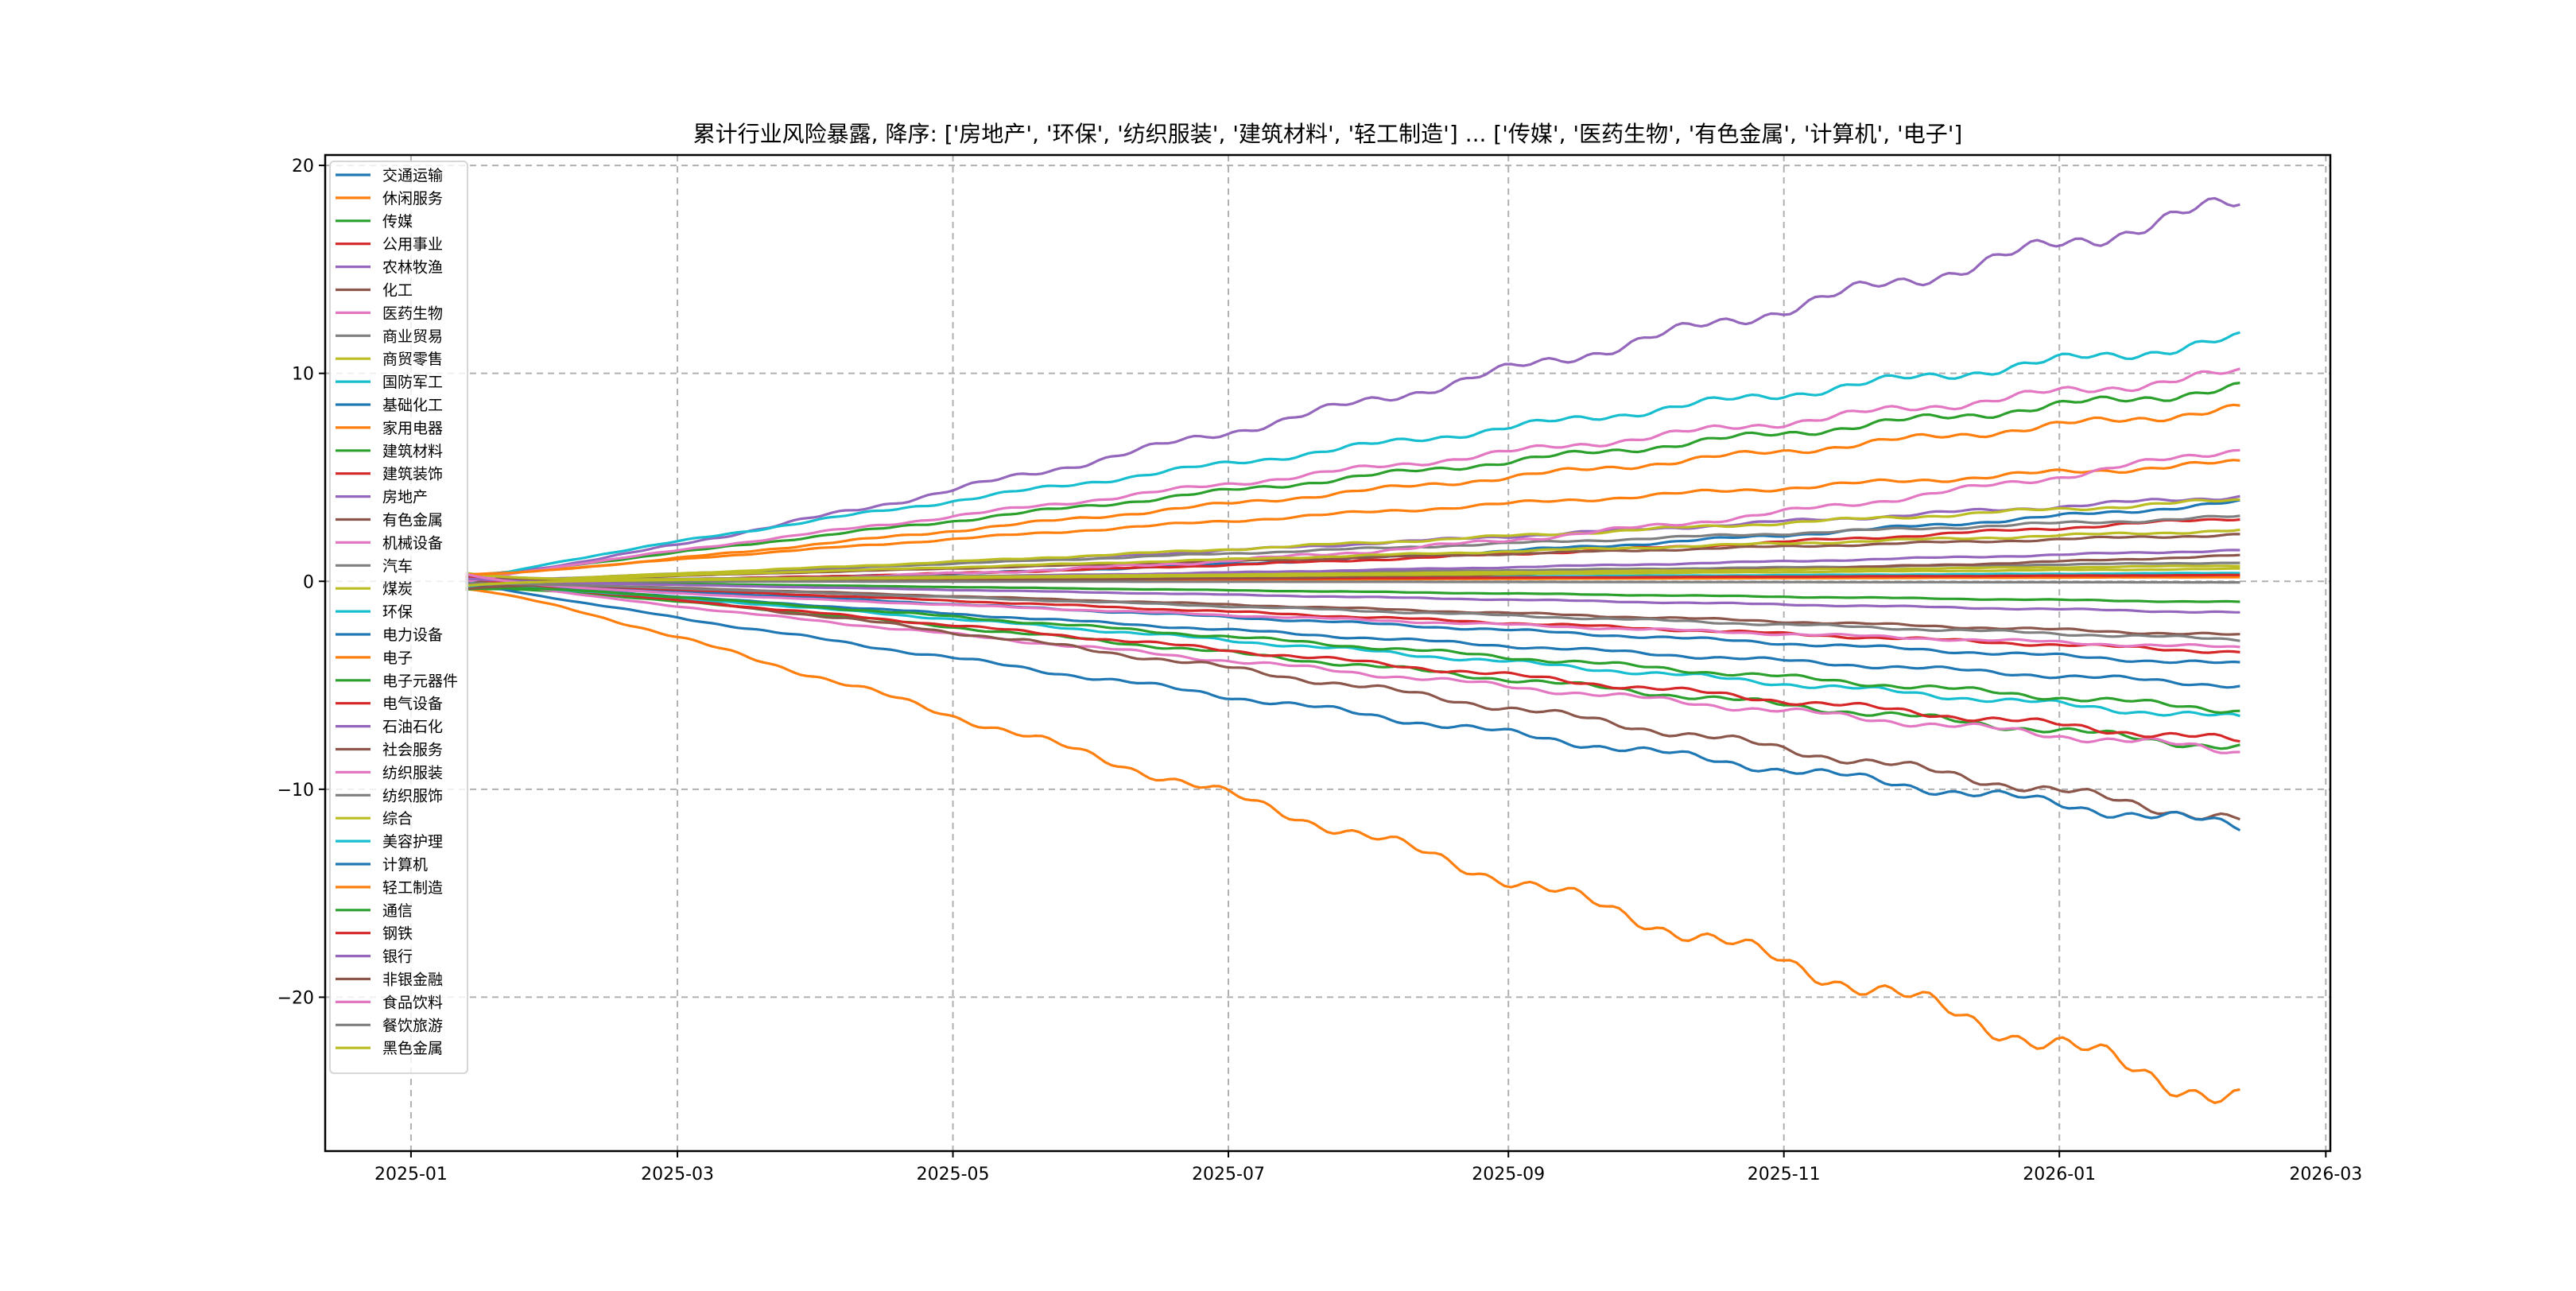 The width and height of the screenshot is (2576, 1291). What do you see at coordinates (413, 175) in the screenshot?
I see `legend-label: 交通运输` at bounding box center [413, 175].